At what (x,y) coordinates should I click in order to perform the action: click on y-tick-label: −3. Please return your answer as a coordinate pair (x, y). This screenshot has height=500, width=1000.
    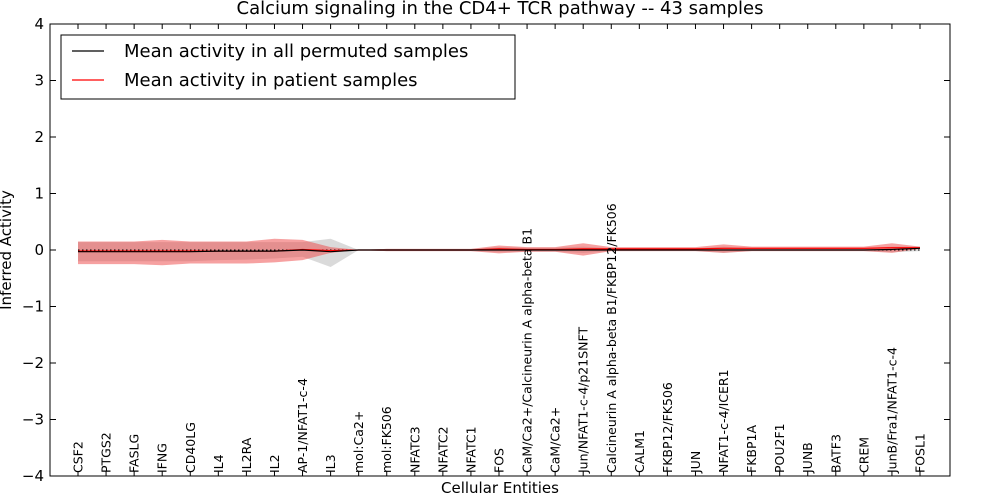
    Looking at the image, I should click on (33, 420).